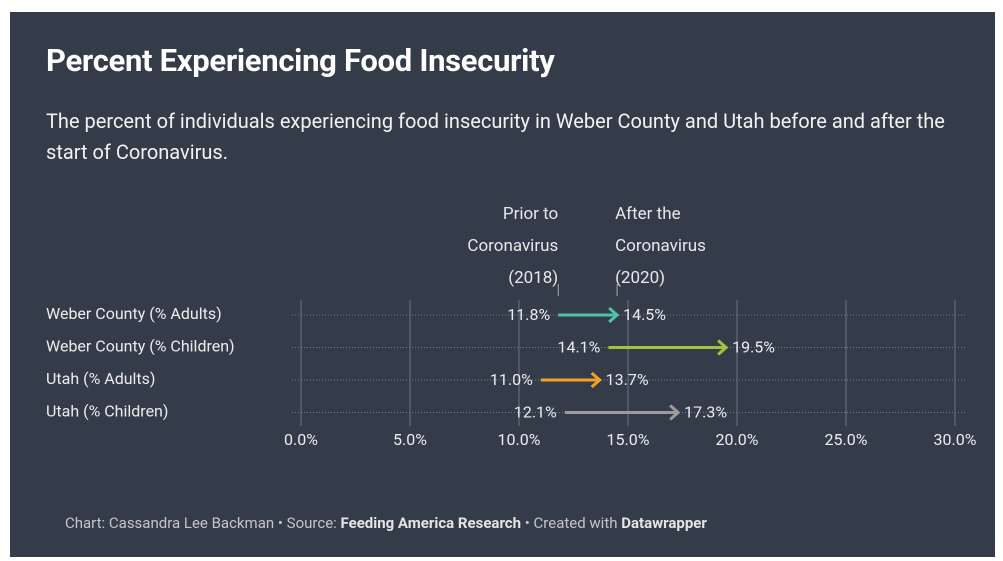 Image resolution: width=1003 pixels, height=561 pixels. I want to click on x-tick-label: 20.0%, so click(737, 439).